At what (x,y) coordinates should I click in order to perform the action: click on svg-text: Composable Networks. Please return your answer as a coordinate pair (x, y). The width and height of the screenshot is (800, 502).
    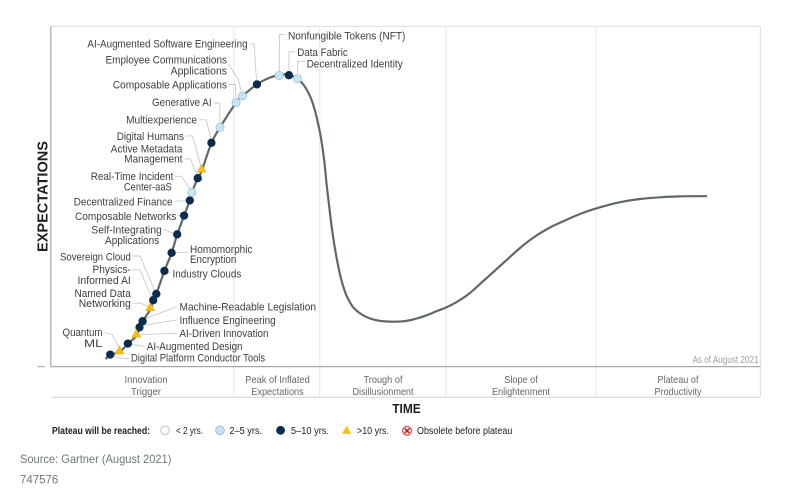
    Looking at the image, I should click on (125, 217).